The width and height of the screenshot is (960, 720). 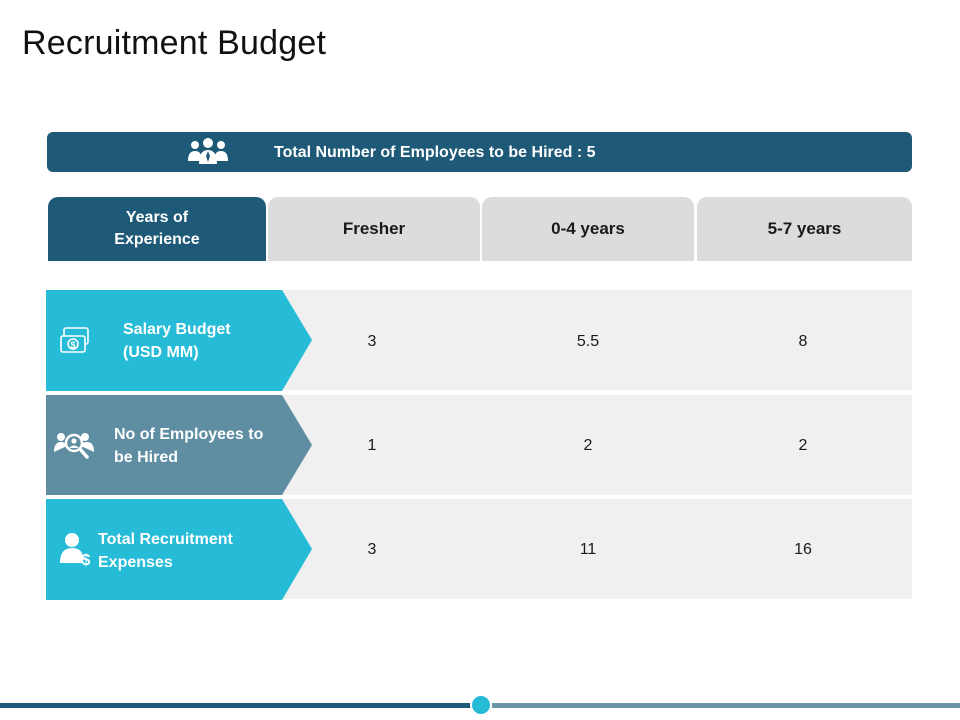 What do you see at coordinates (165, 551) in the screenshot?
I see `total-expenses-label: Total Recruitment Expenses` at bounding box center [165, 551].